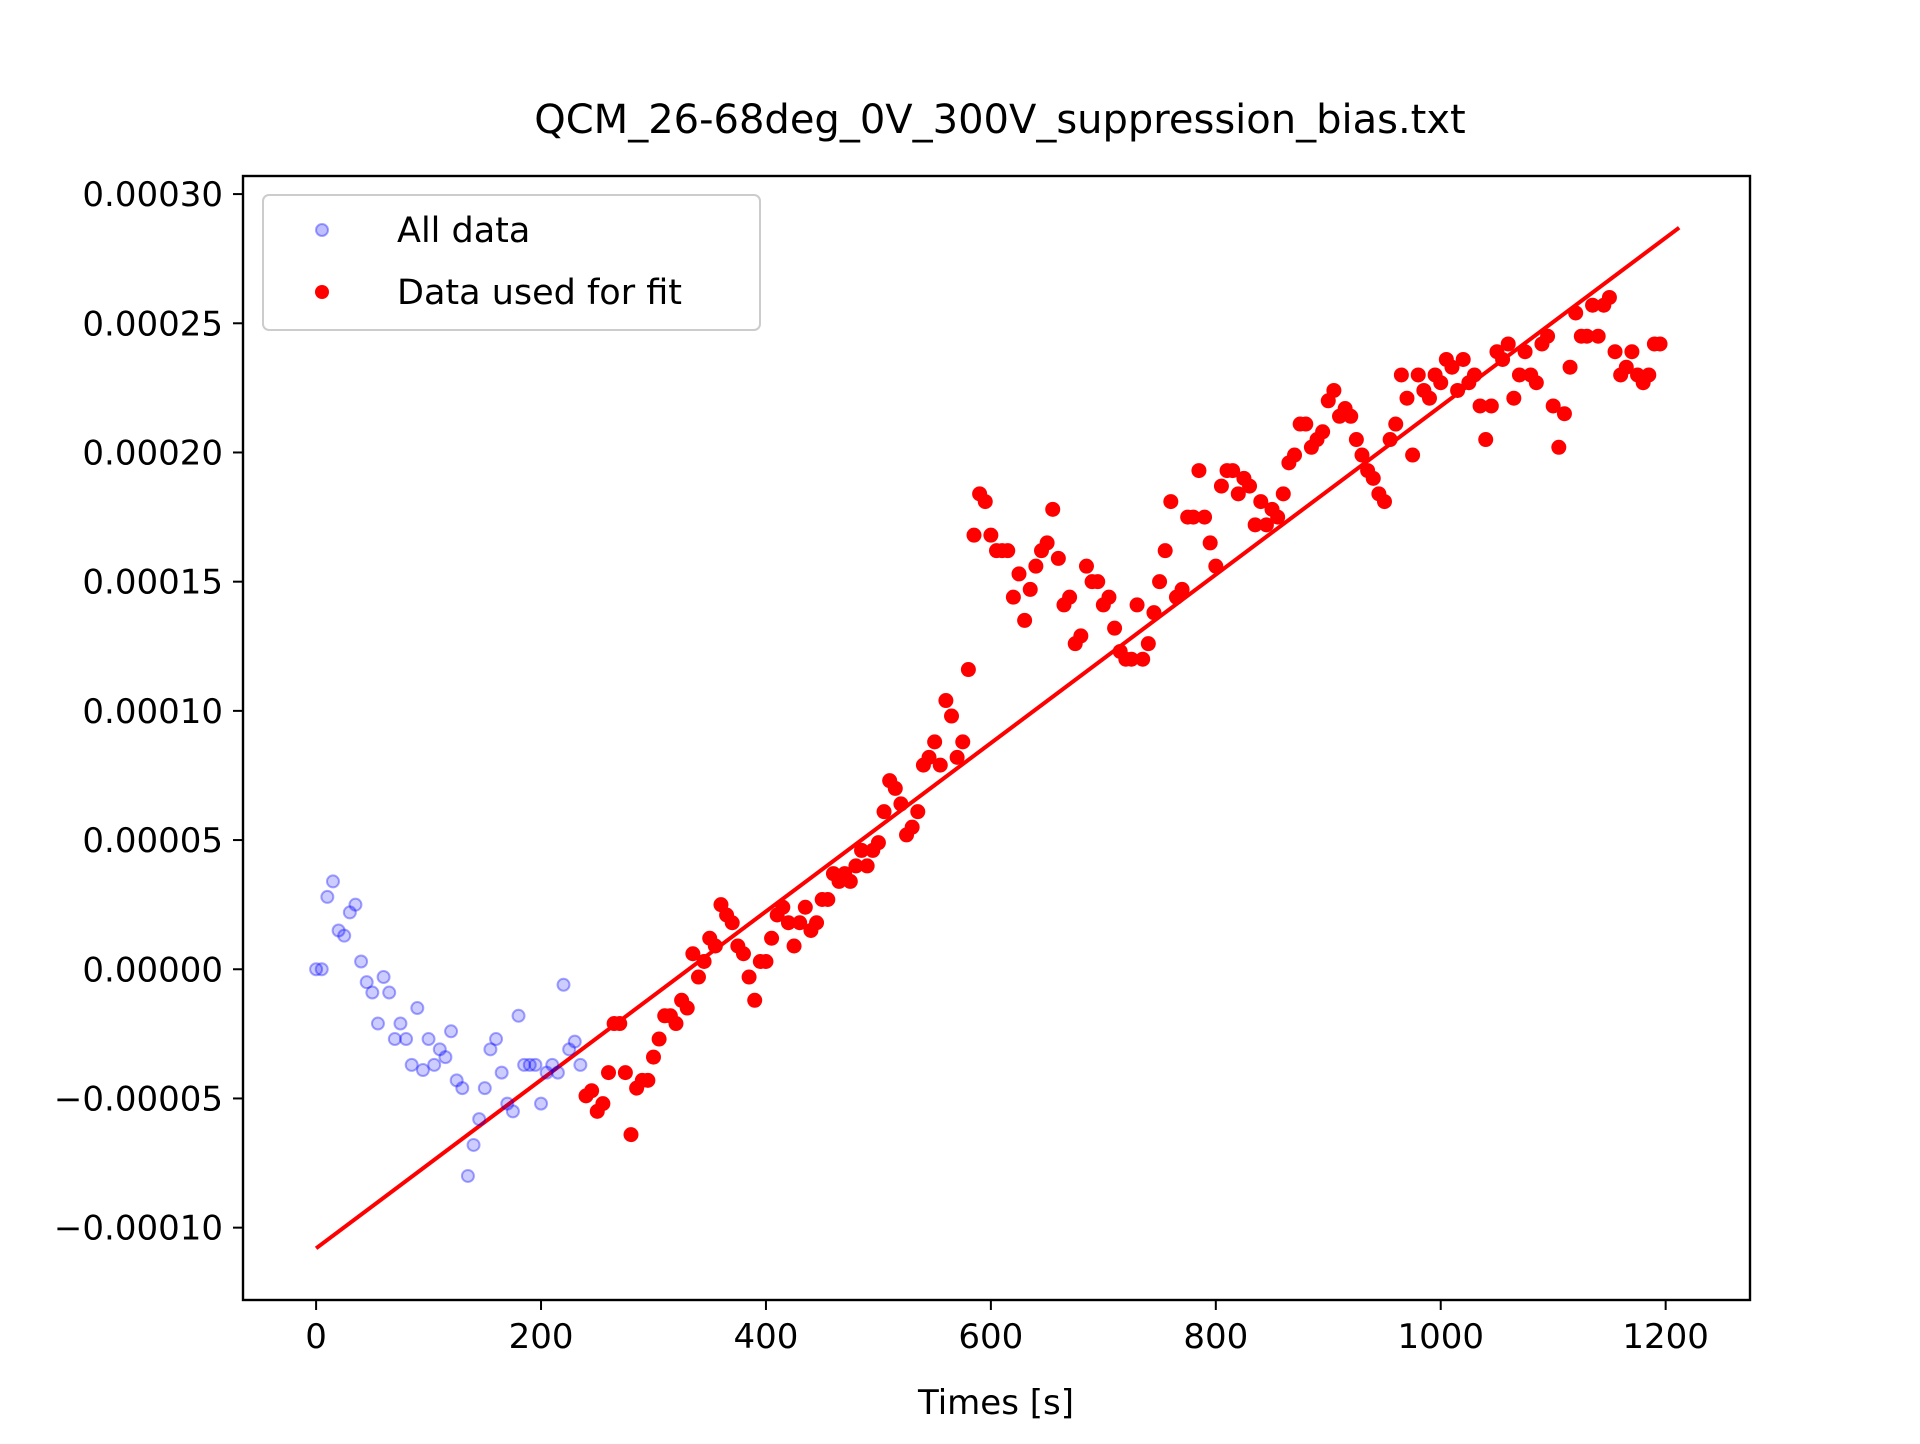 Image resolution: width=1920 pixels, height=1444 pixels. What do you see at coordinates (316, 1337) in the screenshot?
I see `x-tick-label: 0` at bounding box center [316, 1337].